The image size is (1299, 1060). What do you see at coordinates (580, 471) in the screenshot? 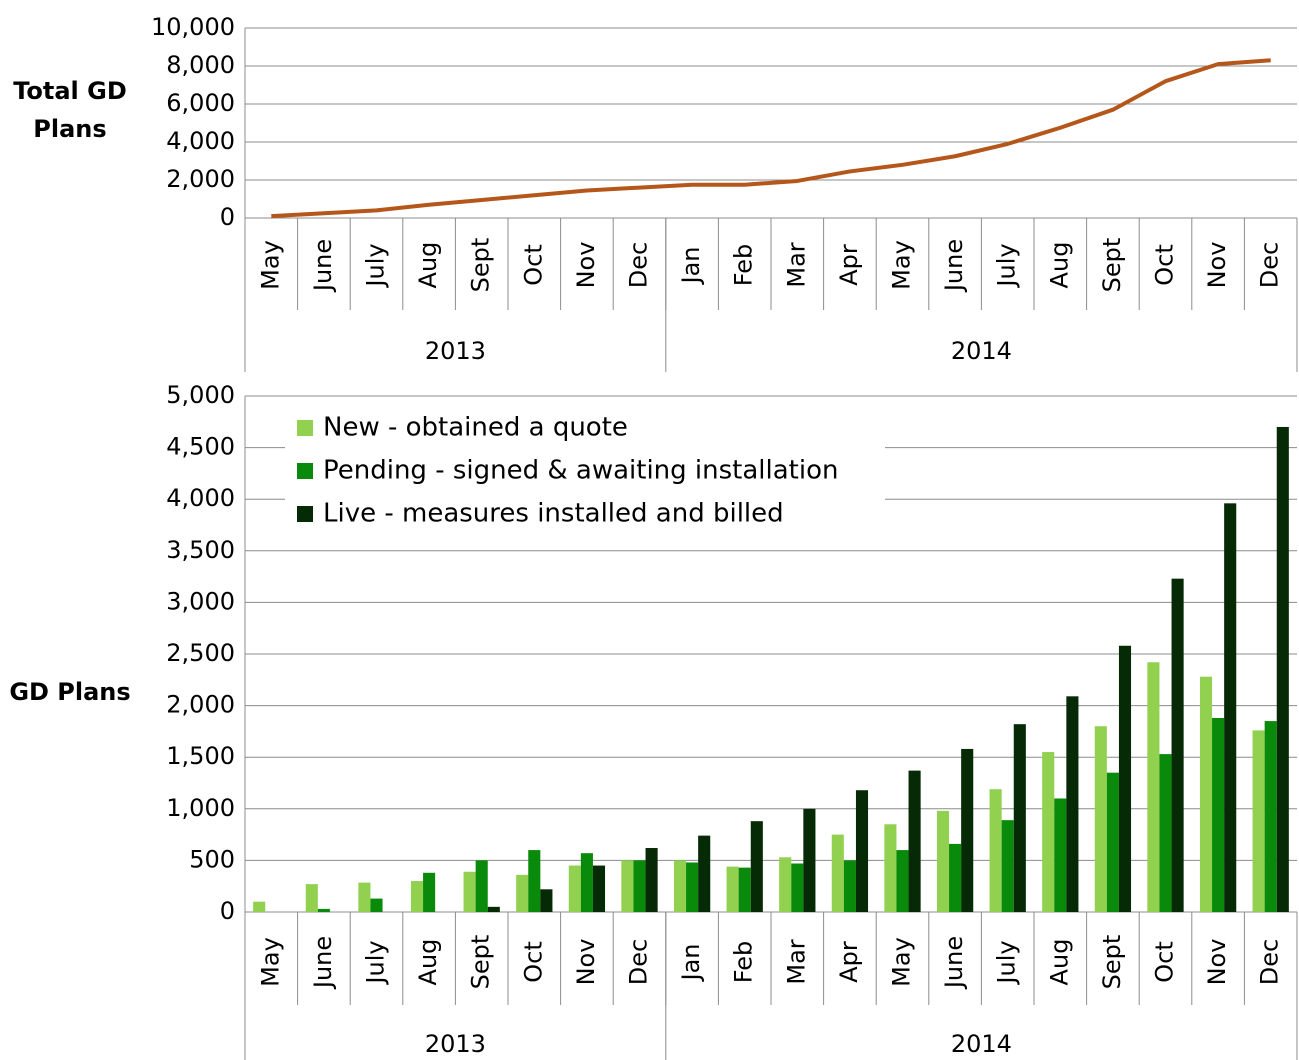
I see `legend-label: Pending - signed & awaiting installation` at bounding box center [580, 471].